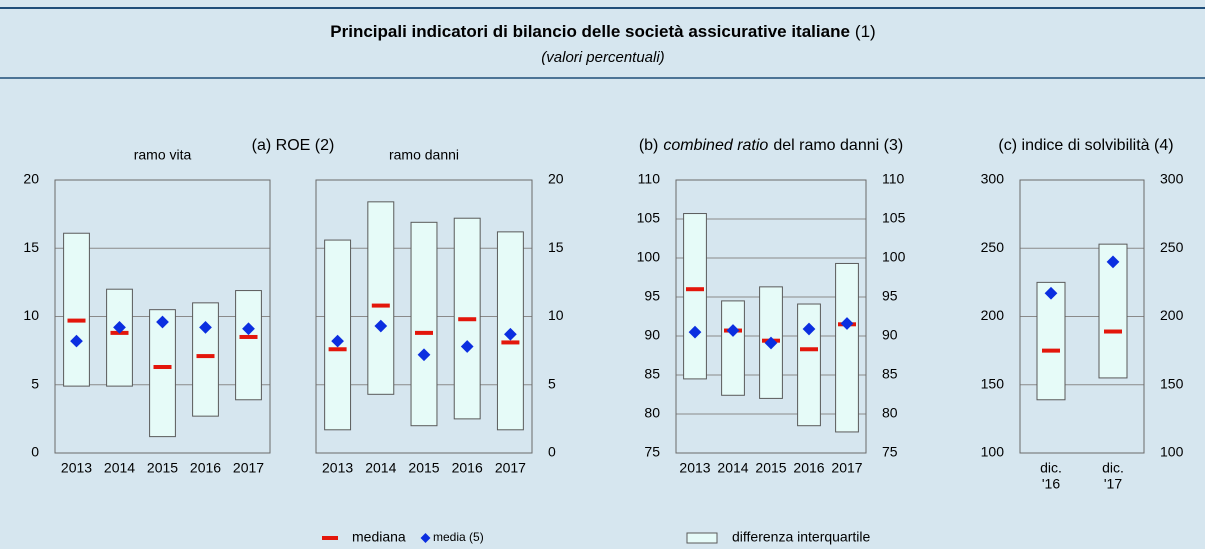 This screenshot has width=1205, height=549. Describe the element at coordinates (771, 145) in the screenshot. I see `panel-title: (b) combined ratio del ramo danni (3)` at that location.